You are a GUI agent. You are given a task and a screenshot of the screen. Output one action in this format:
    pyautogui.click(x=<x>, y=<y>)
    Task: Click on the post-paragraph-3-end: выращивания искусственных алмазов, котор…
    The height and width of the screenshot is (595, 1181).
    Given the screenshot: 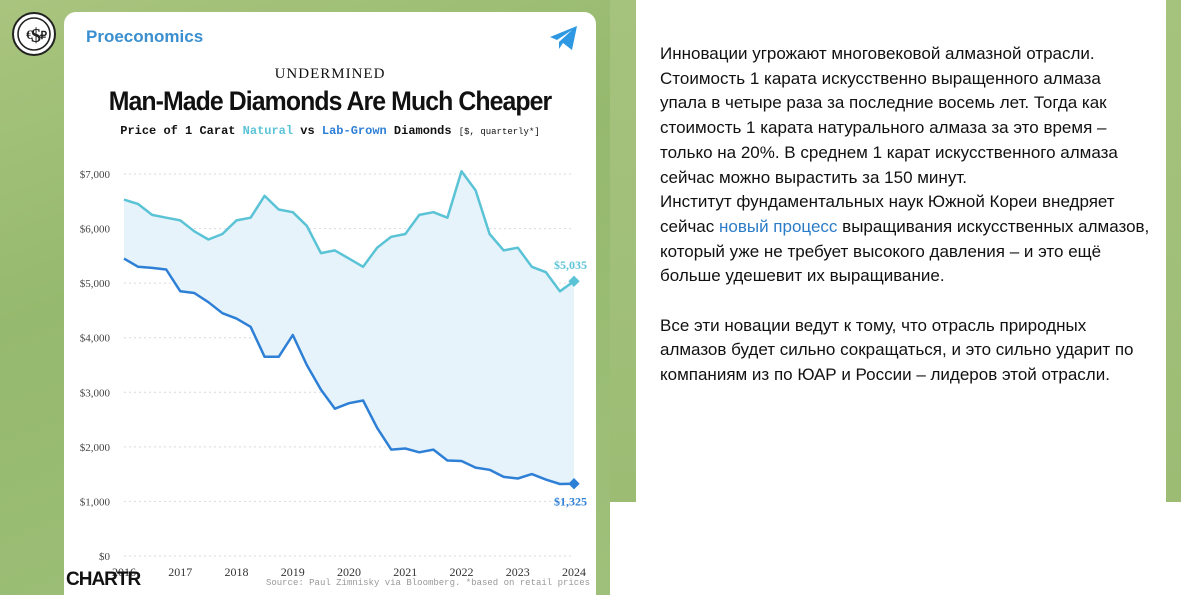 What is the action you would take?
    pyautogui.click(x=905, y=251)
    